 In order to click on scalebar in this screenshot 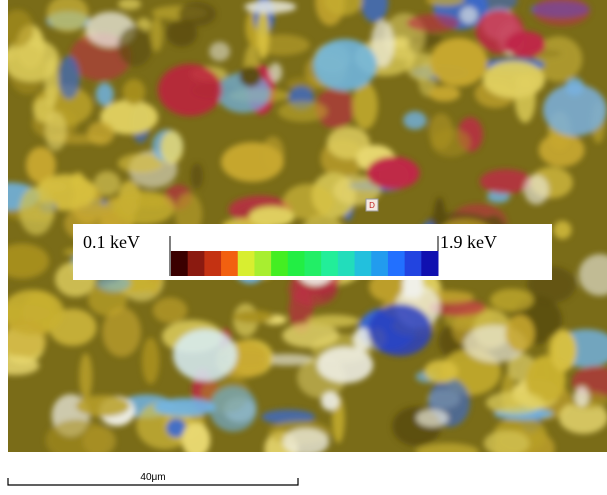, I will do `click(153, 482)`.